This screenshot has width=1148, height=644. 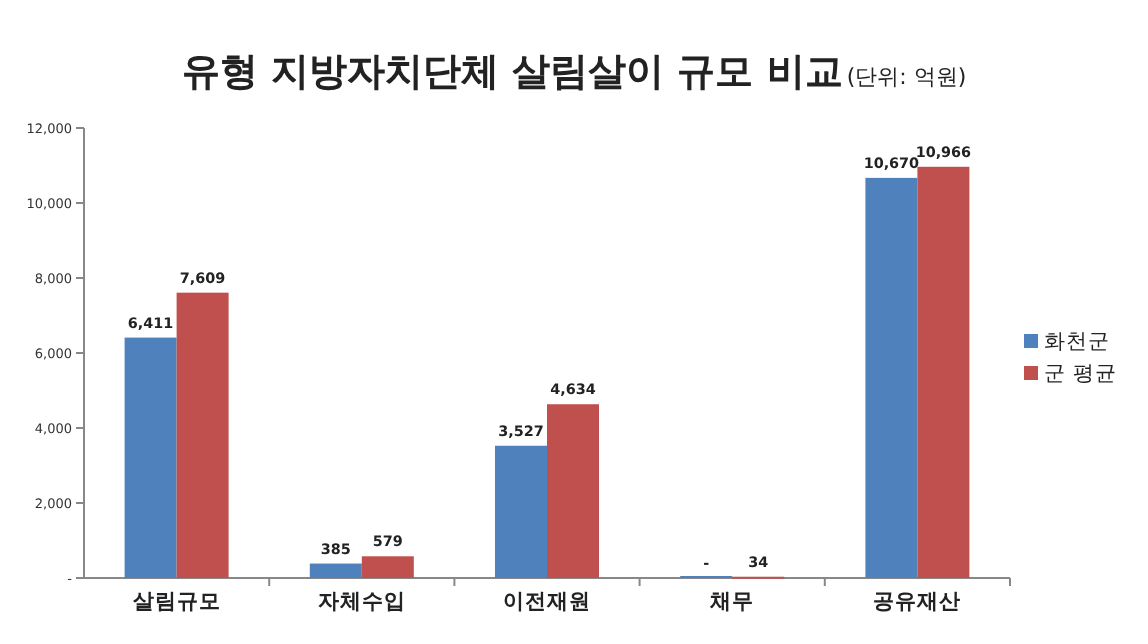 I want to click on x-tick-label: 공유재산, so click(x=917, y=602).